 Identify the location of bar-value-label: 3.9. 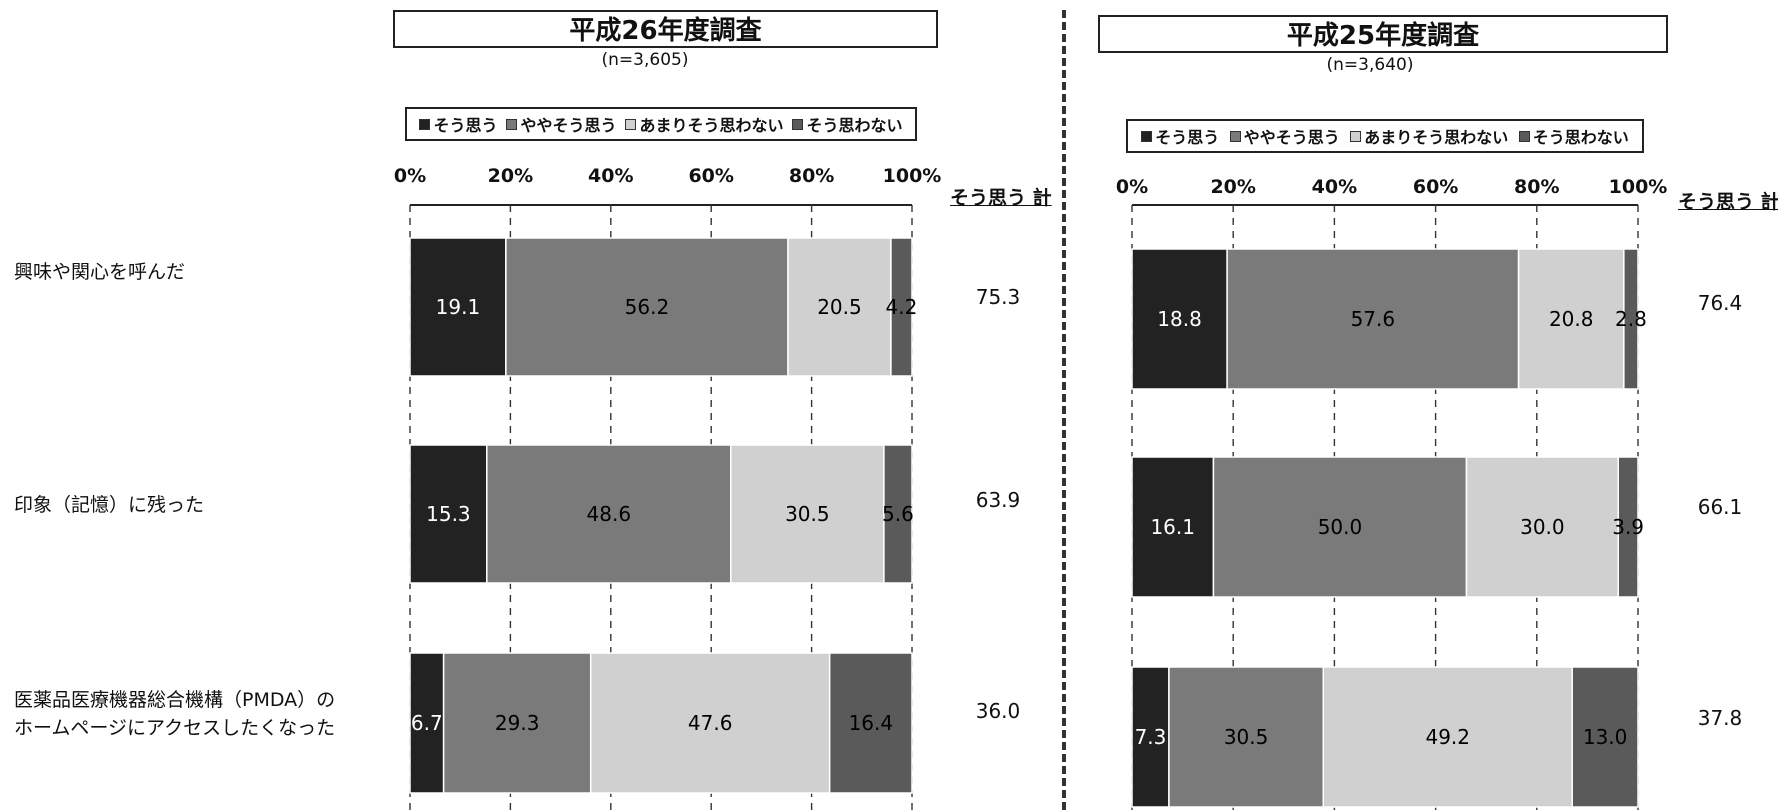
(1628, 527).